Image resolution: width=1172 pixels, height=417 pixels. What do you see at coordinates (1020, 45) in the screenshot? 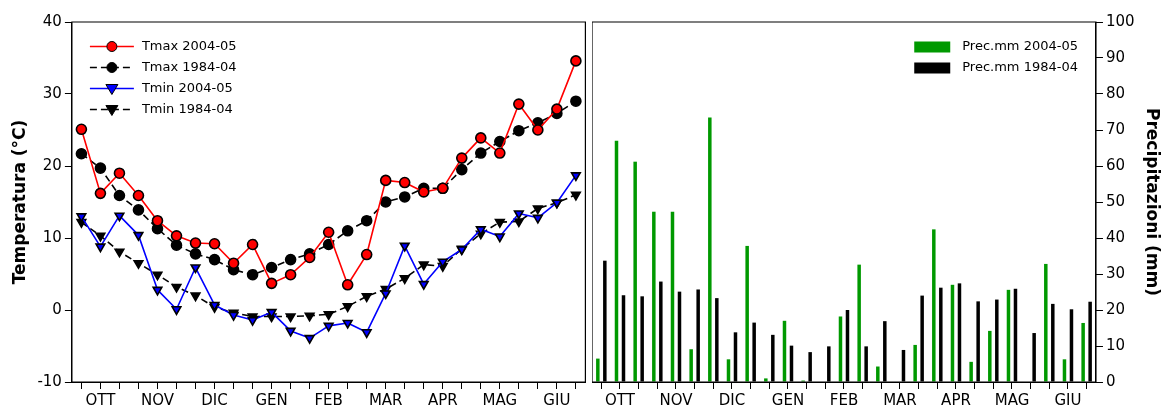
I see `legend-label: Prec.mm 2004-05` at bounding box center [1020, 45].